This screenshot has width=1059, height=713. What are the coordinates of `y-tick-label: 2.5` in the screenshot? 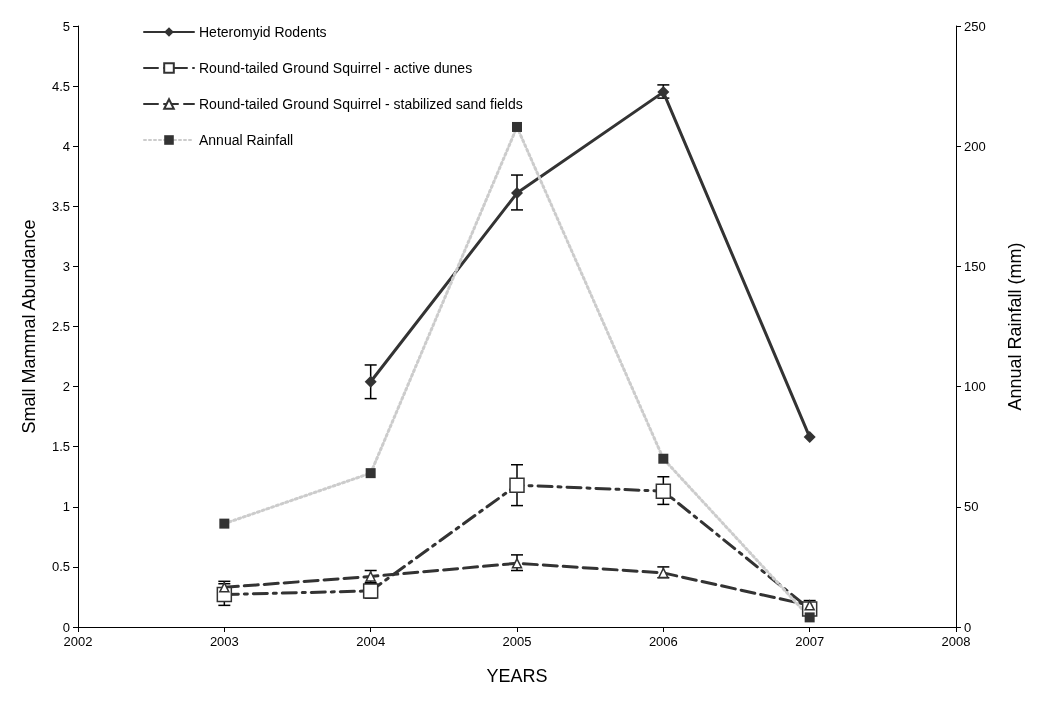 It's located at (60, 326).